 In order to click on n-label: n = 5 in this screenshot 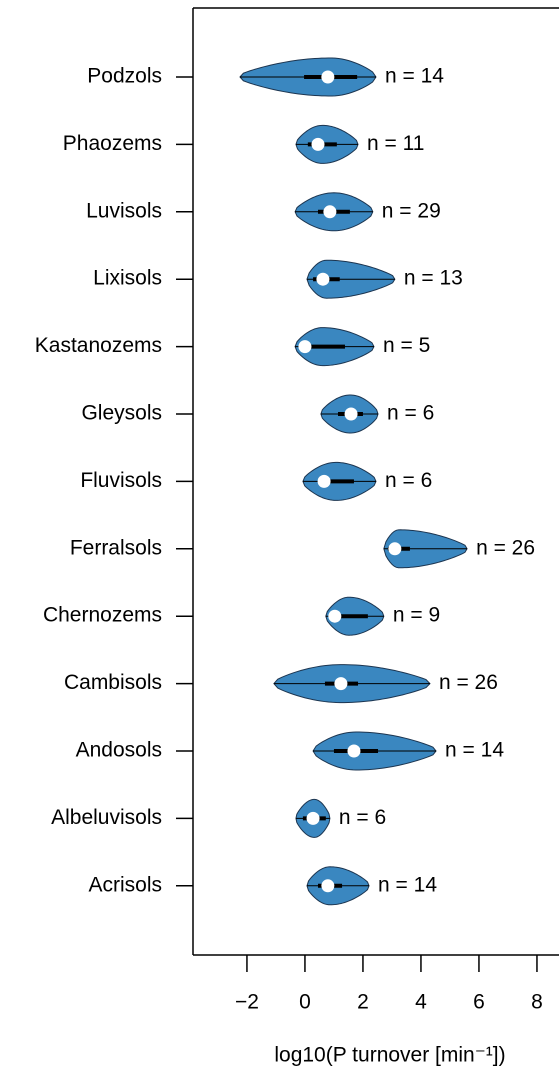, I will do `click(406, 345)`.